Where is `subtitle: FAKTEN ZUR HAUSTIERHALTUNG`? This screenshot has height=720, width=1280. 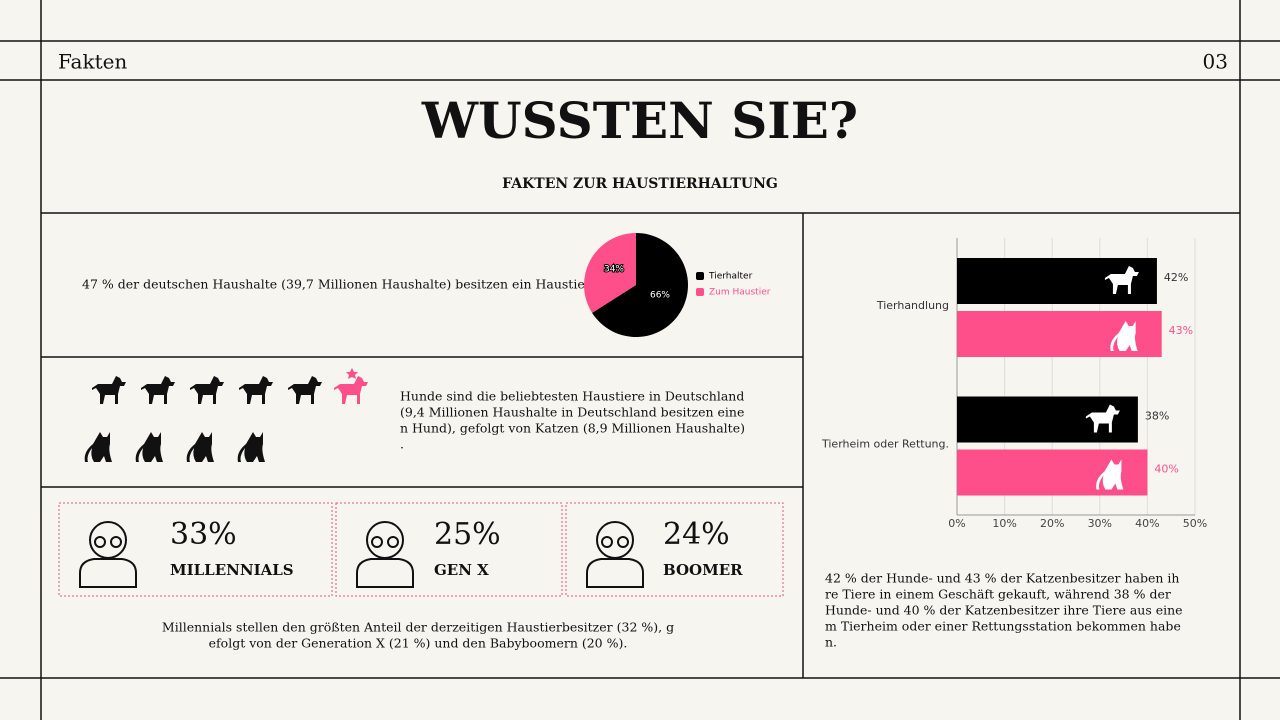 subtitle: FAKTEN ZUR HAUSTIERHALTUNG is located at coordinates (640, 184).